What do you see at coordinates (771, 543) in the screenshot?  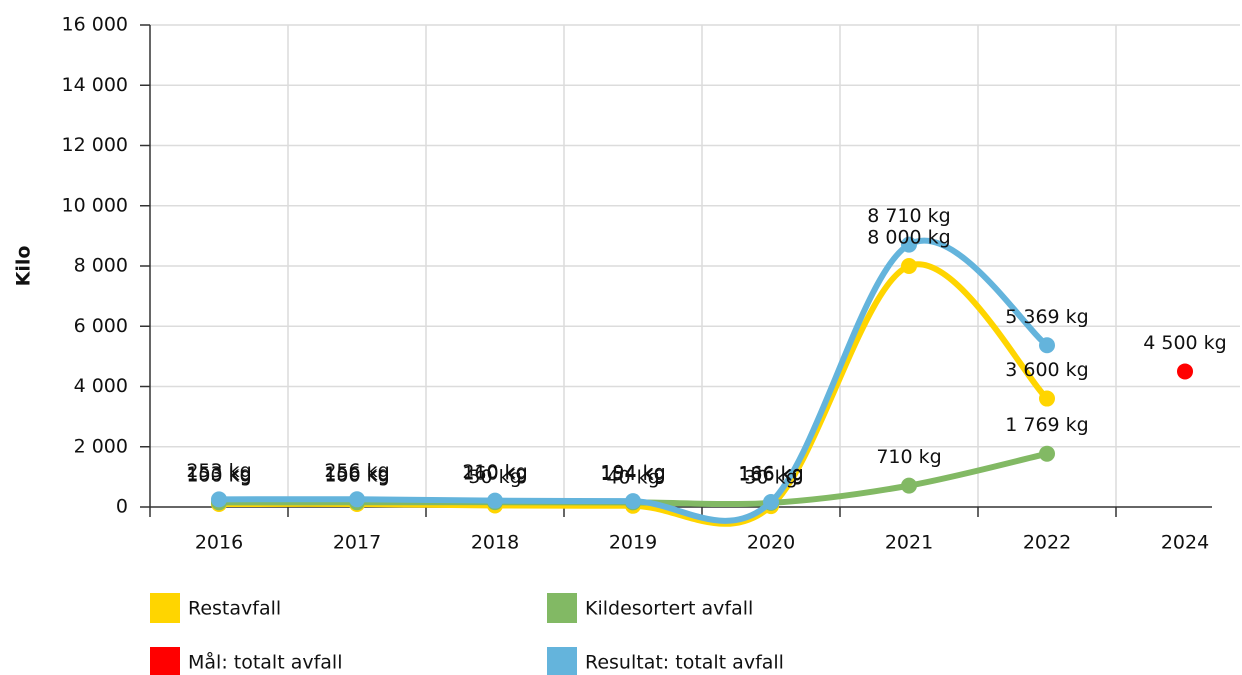 I see `x-tick-label: 2020` at bounding box center [771, 543].